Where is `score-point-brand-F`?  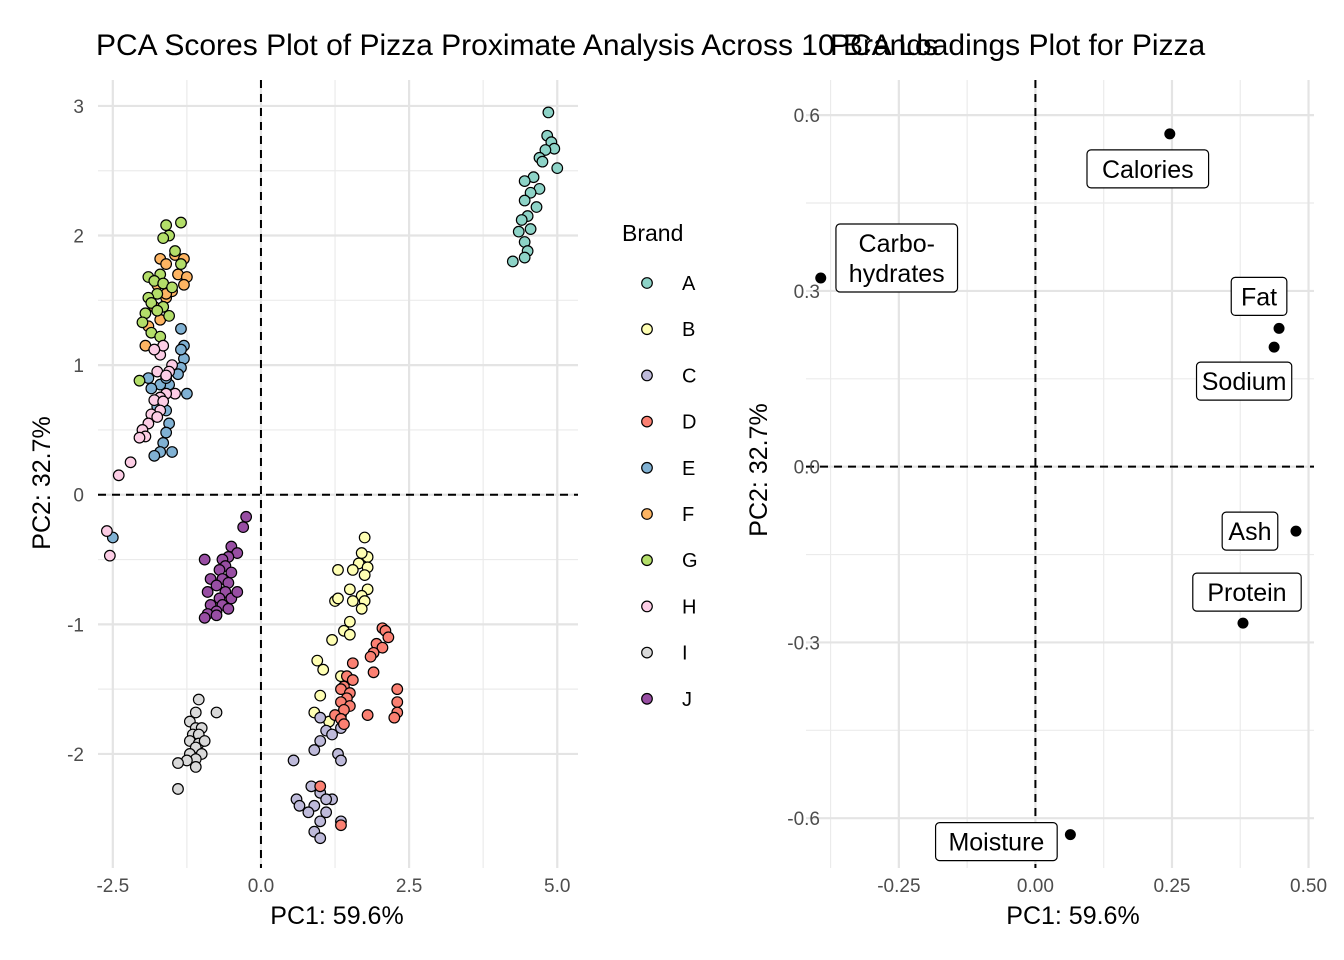
score-point-brand-F is located at coordinates (166, 264).